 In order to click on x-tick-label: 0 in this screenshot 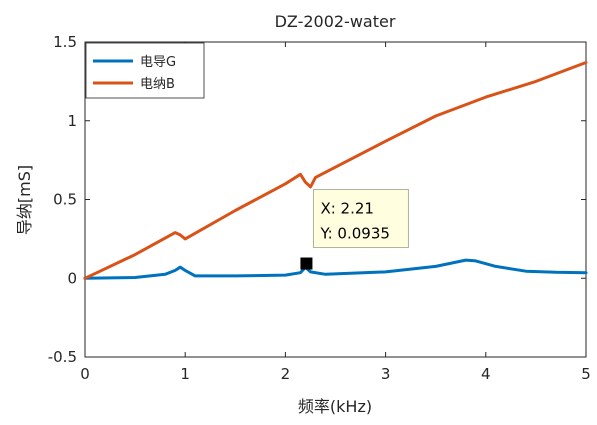, I will do `click(85, 374)`.